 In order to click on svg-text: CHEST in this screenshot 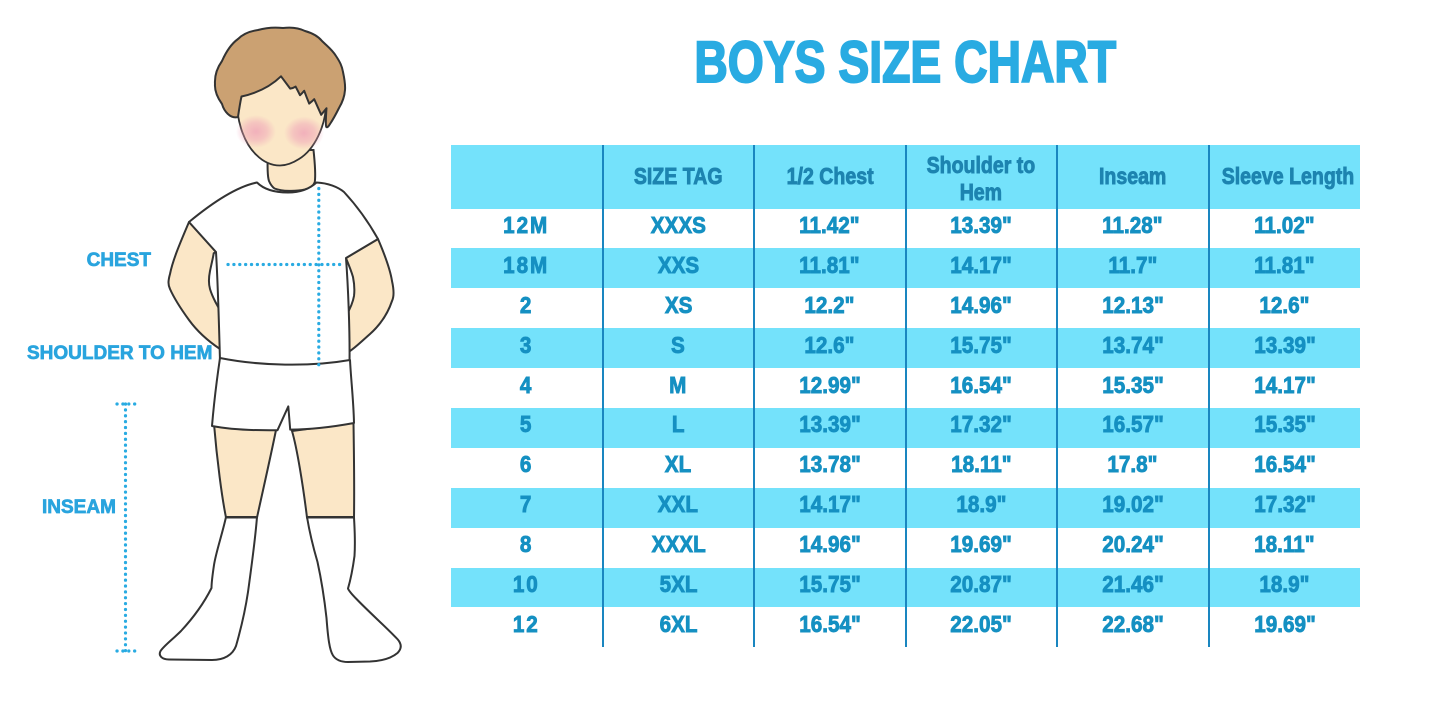, I will do `click(119, 260)`.